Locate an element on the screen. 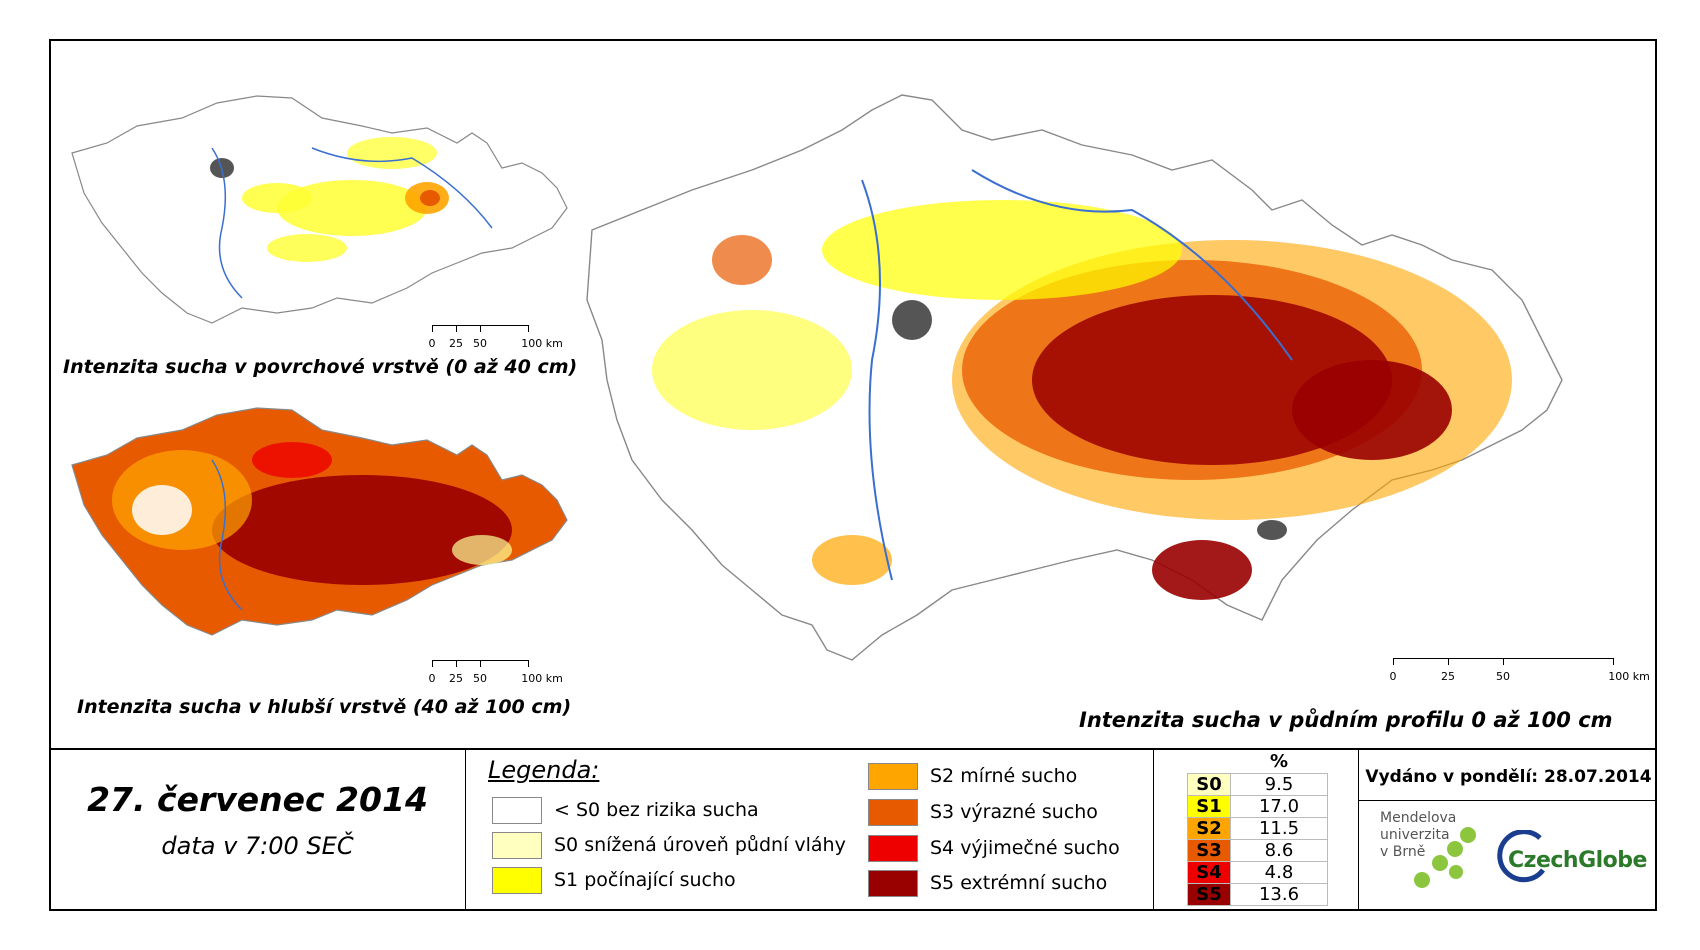 The height and width of the screenshot is (950, 1700). percent-row: S5 13.6 is located at coordinates (1257, 894).